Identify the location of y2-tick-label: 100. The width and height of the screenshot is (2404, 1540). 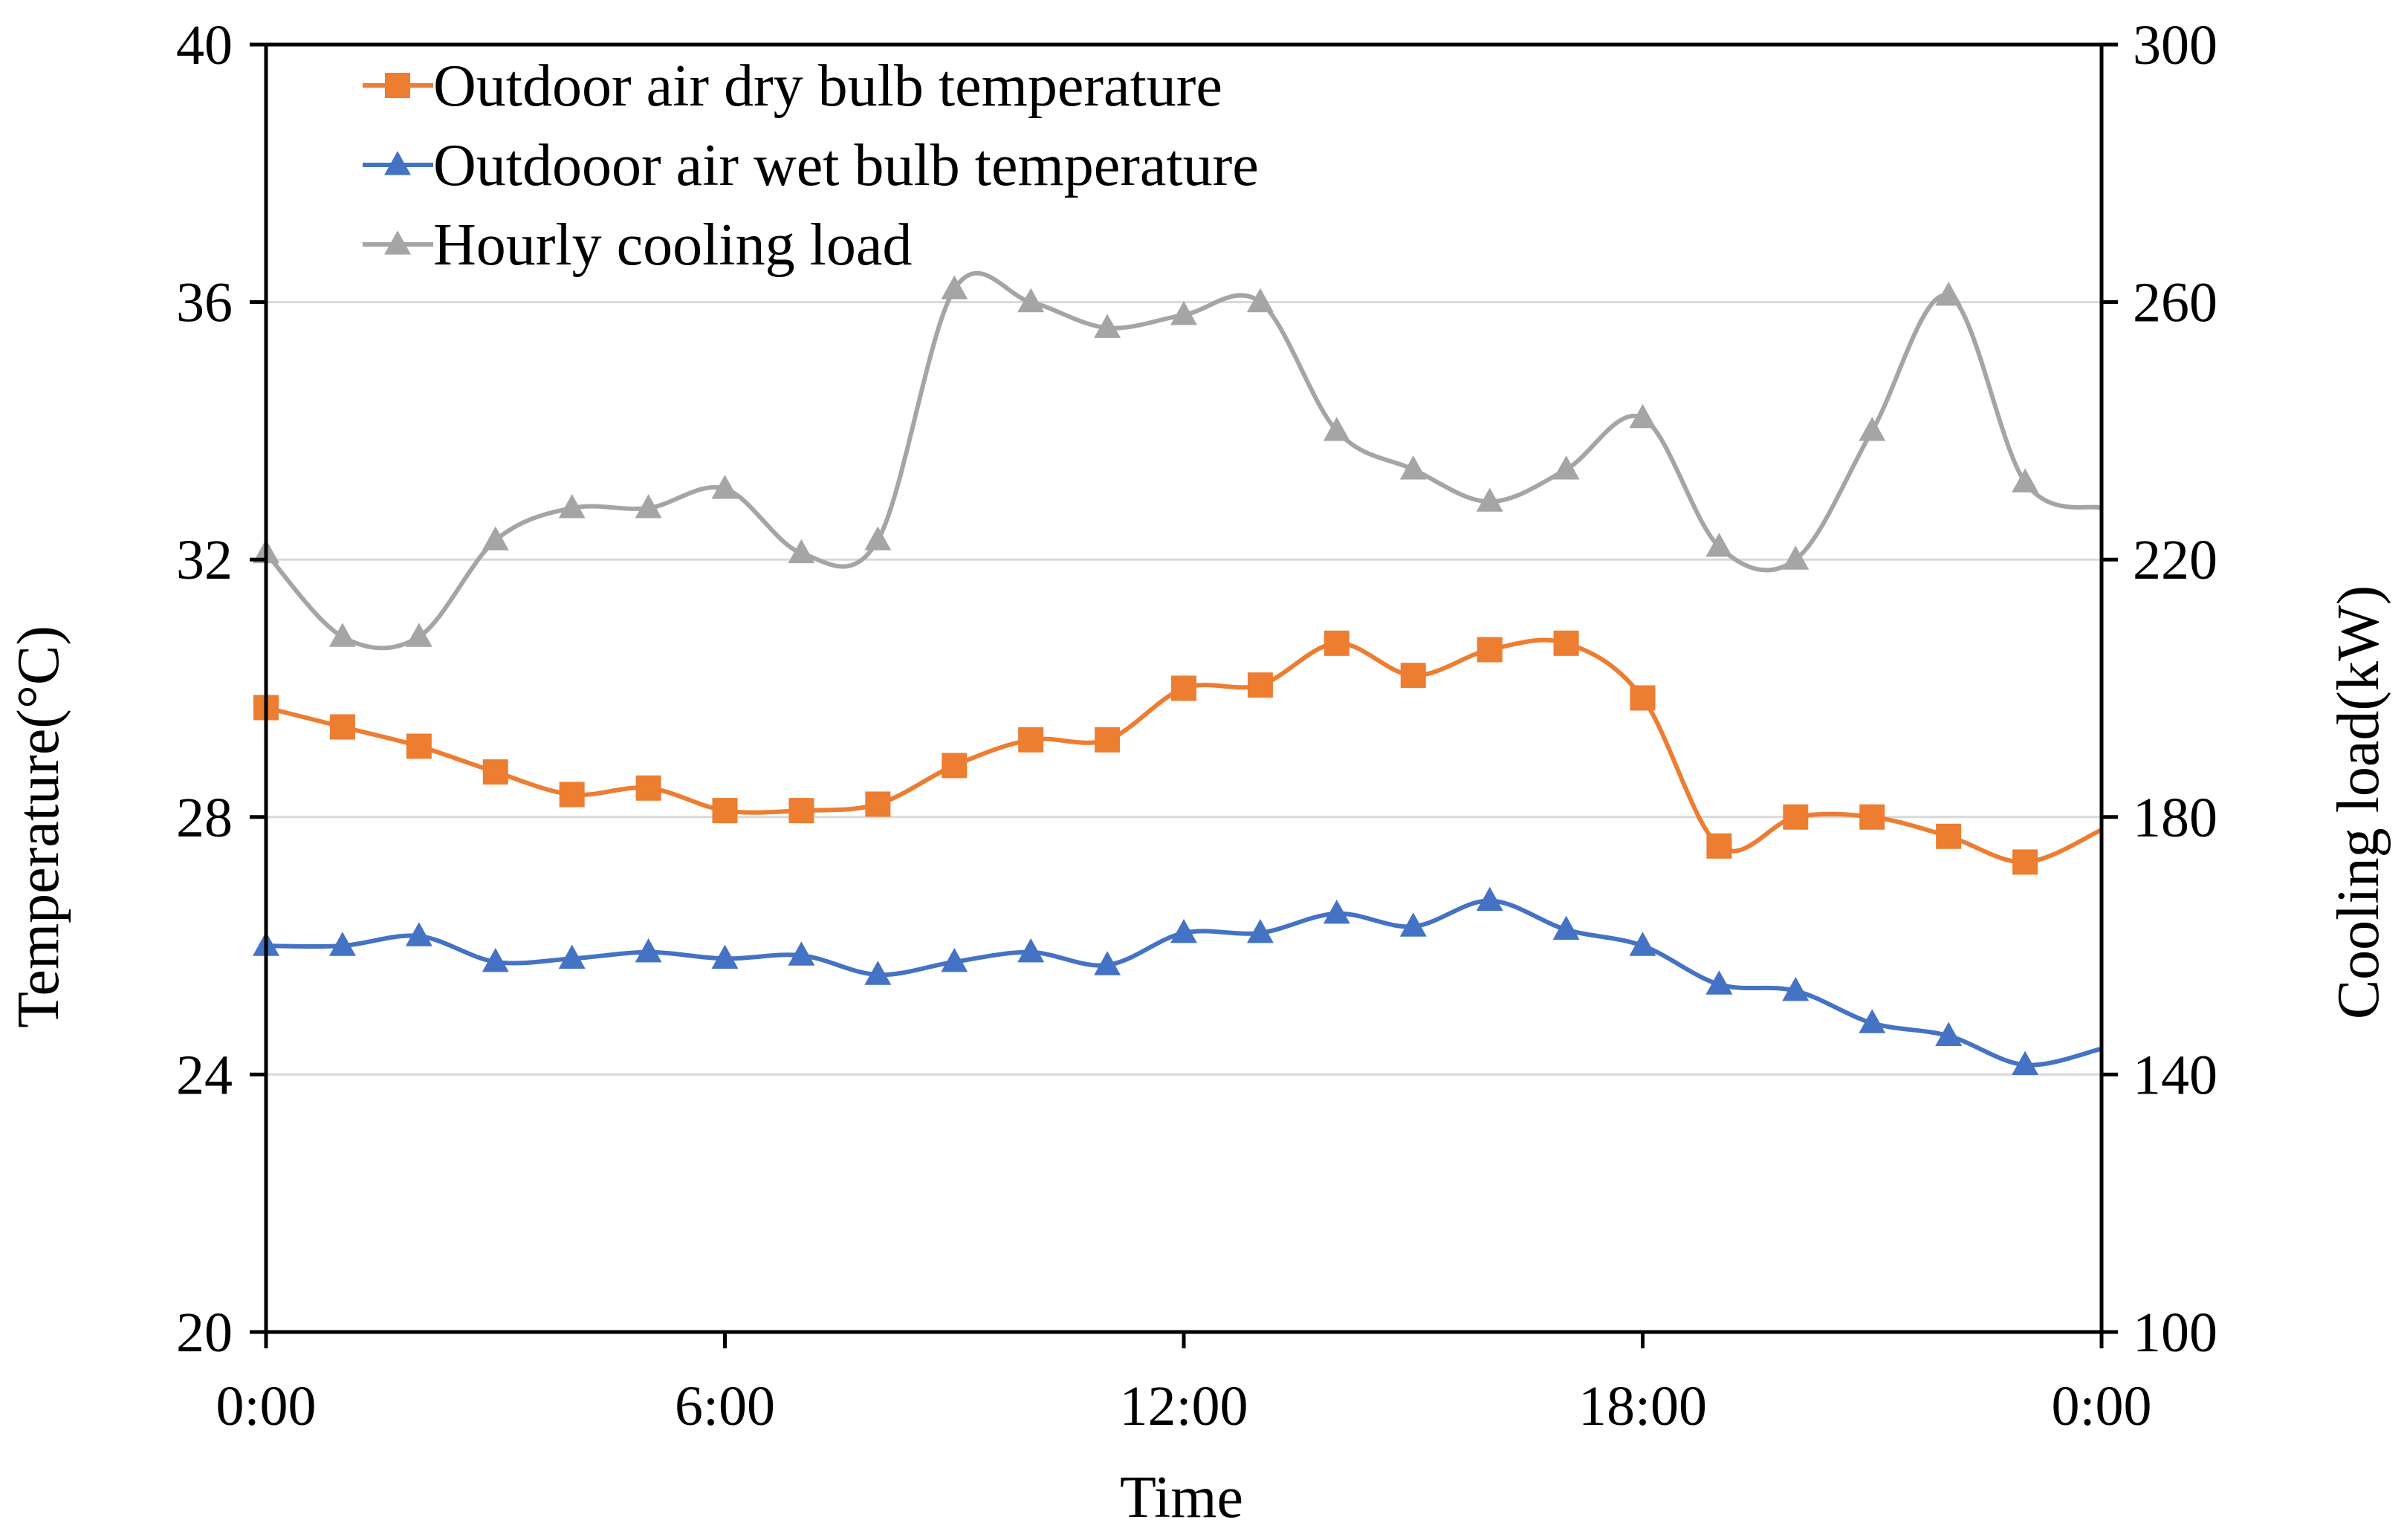
(2175, 1333).